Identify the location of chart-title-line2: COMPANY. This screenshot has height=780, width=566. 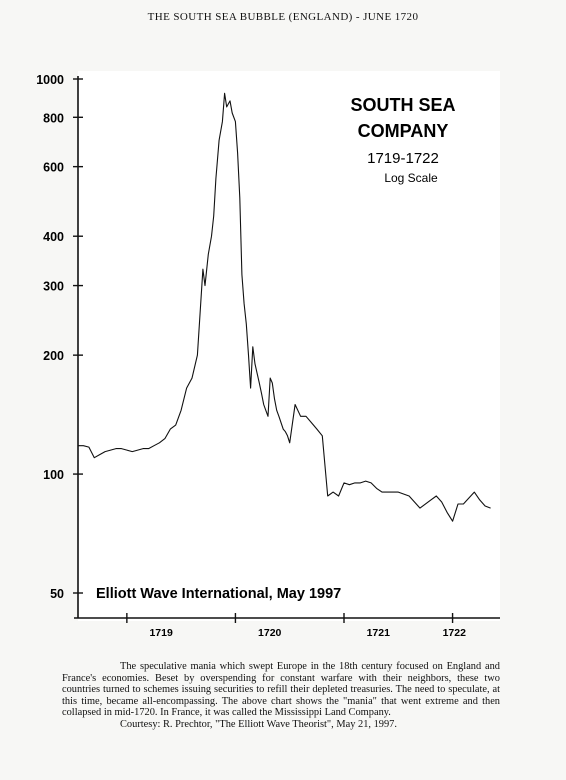
(403, 131).